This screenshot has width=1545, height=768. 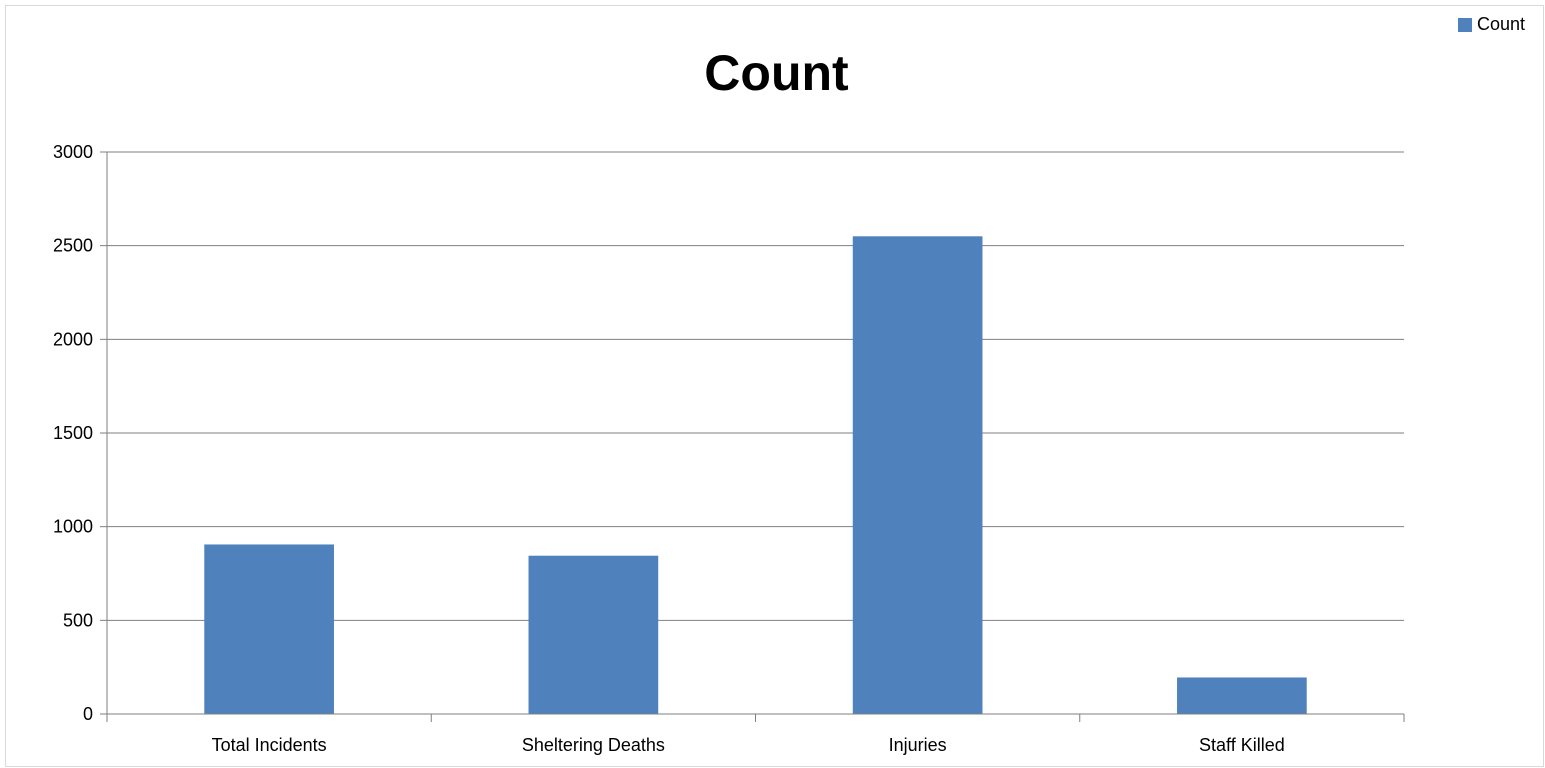 I want to click on x-tick-label: Staff Killed, so click(x=1242, y=745).